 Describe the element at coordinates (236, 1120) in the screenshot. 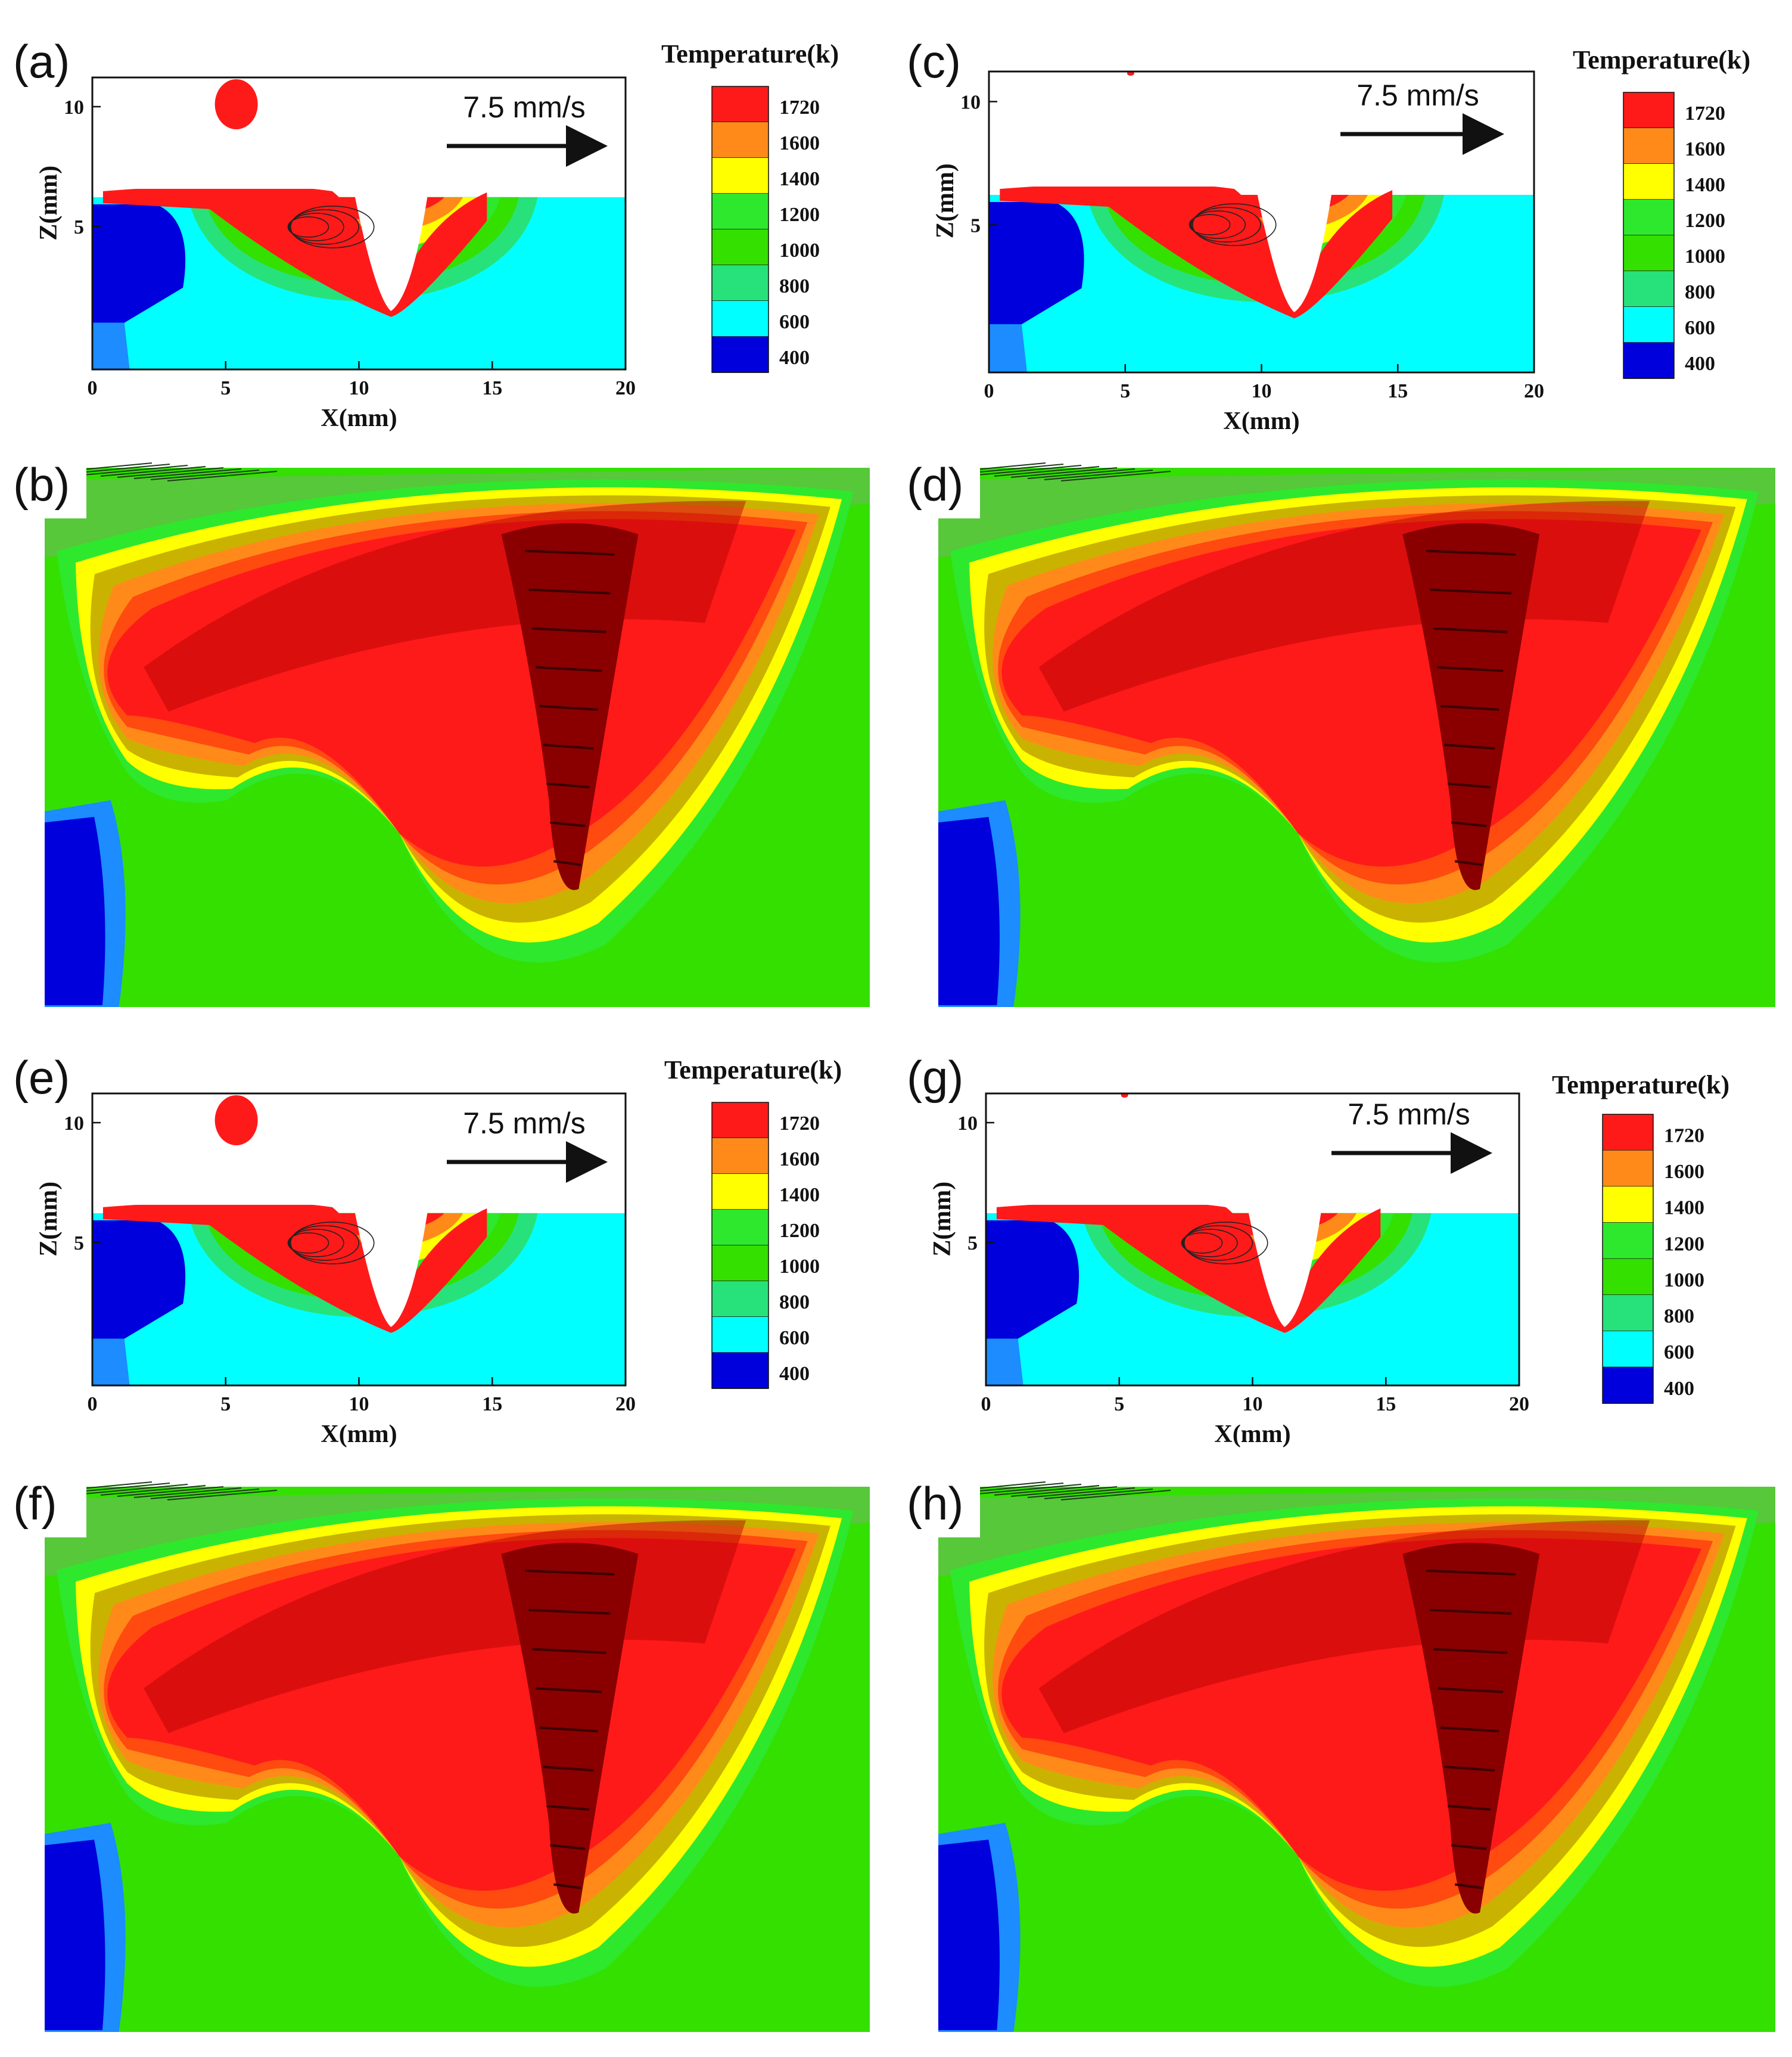

I see `droplet` at that location.